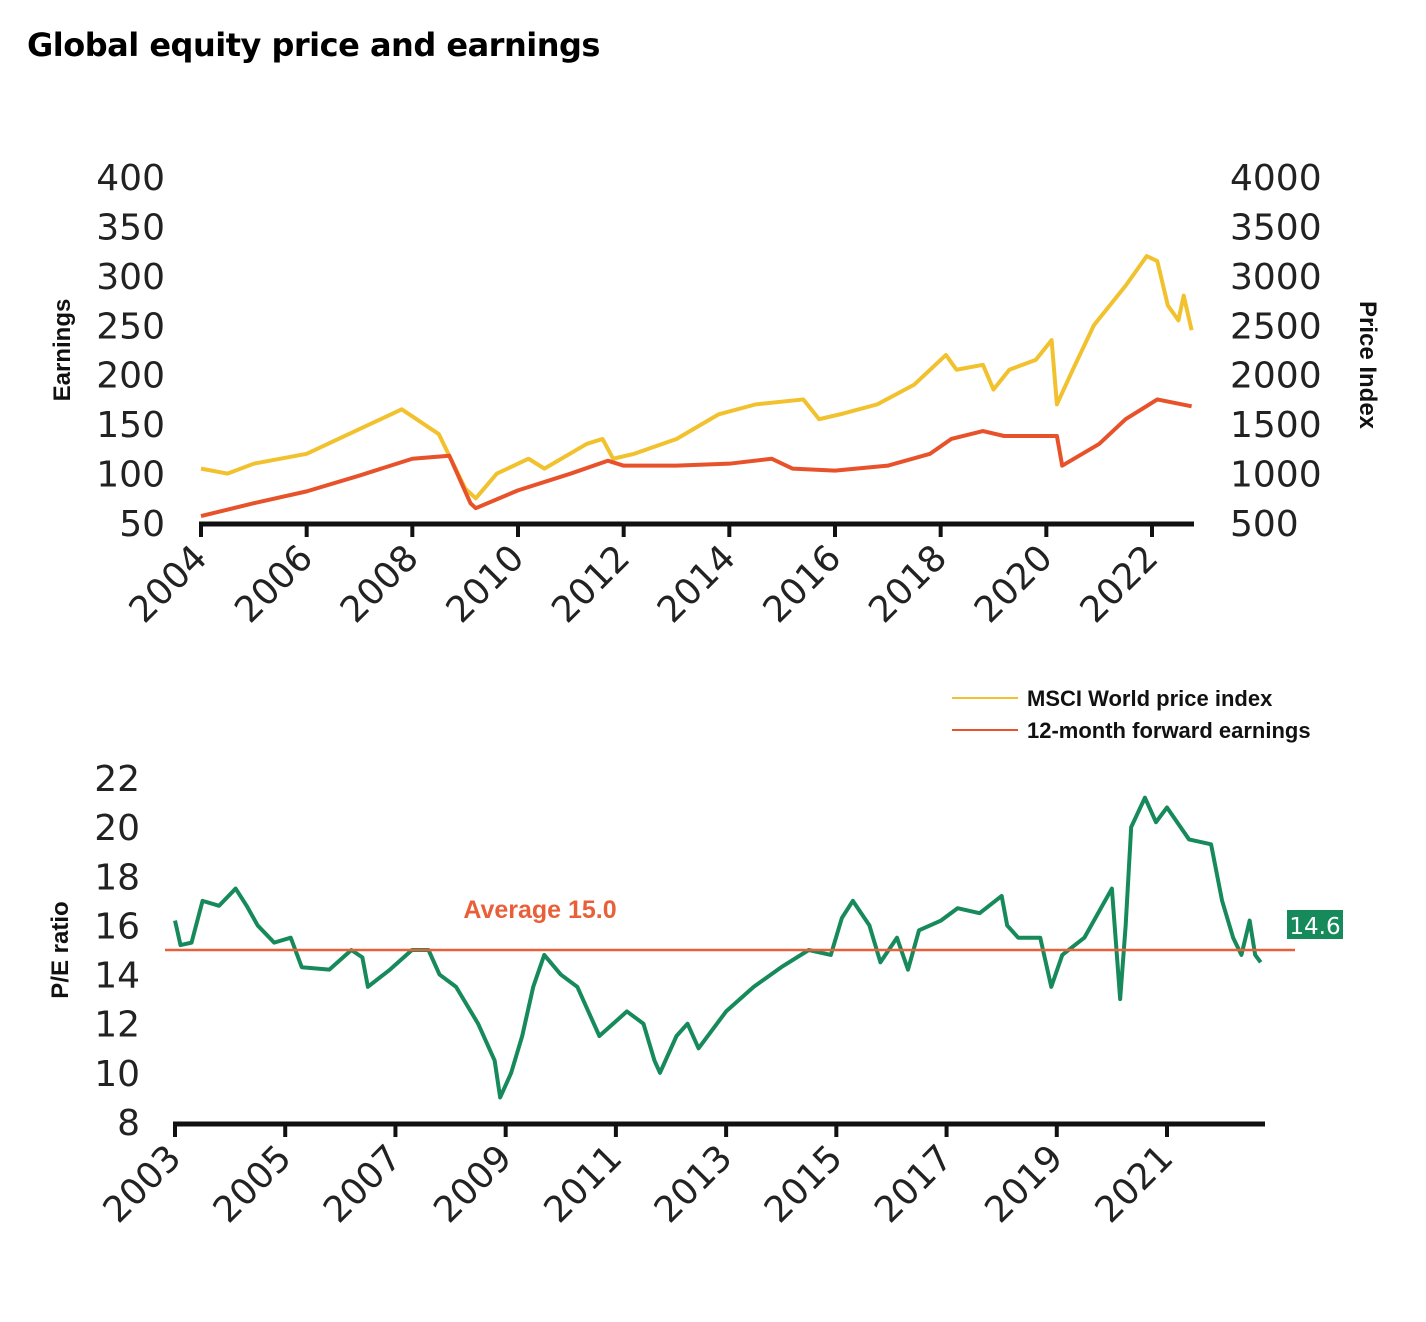 The height and width of the screenshot is (1322, 1426). What do you see at coordinates (274, 584) in the screenshot?
I see `x-tick-label: 2006` at bounding box center [274, 584].